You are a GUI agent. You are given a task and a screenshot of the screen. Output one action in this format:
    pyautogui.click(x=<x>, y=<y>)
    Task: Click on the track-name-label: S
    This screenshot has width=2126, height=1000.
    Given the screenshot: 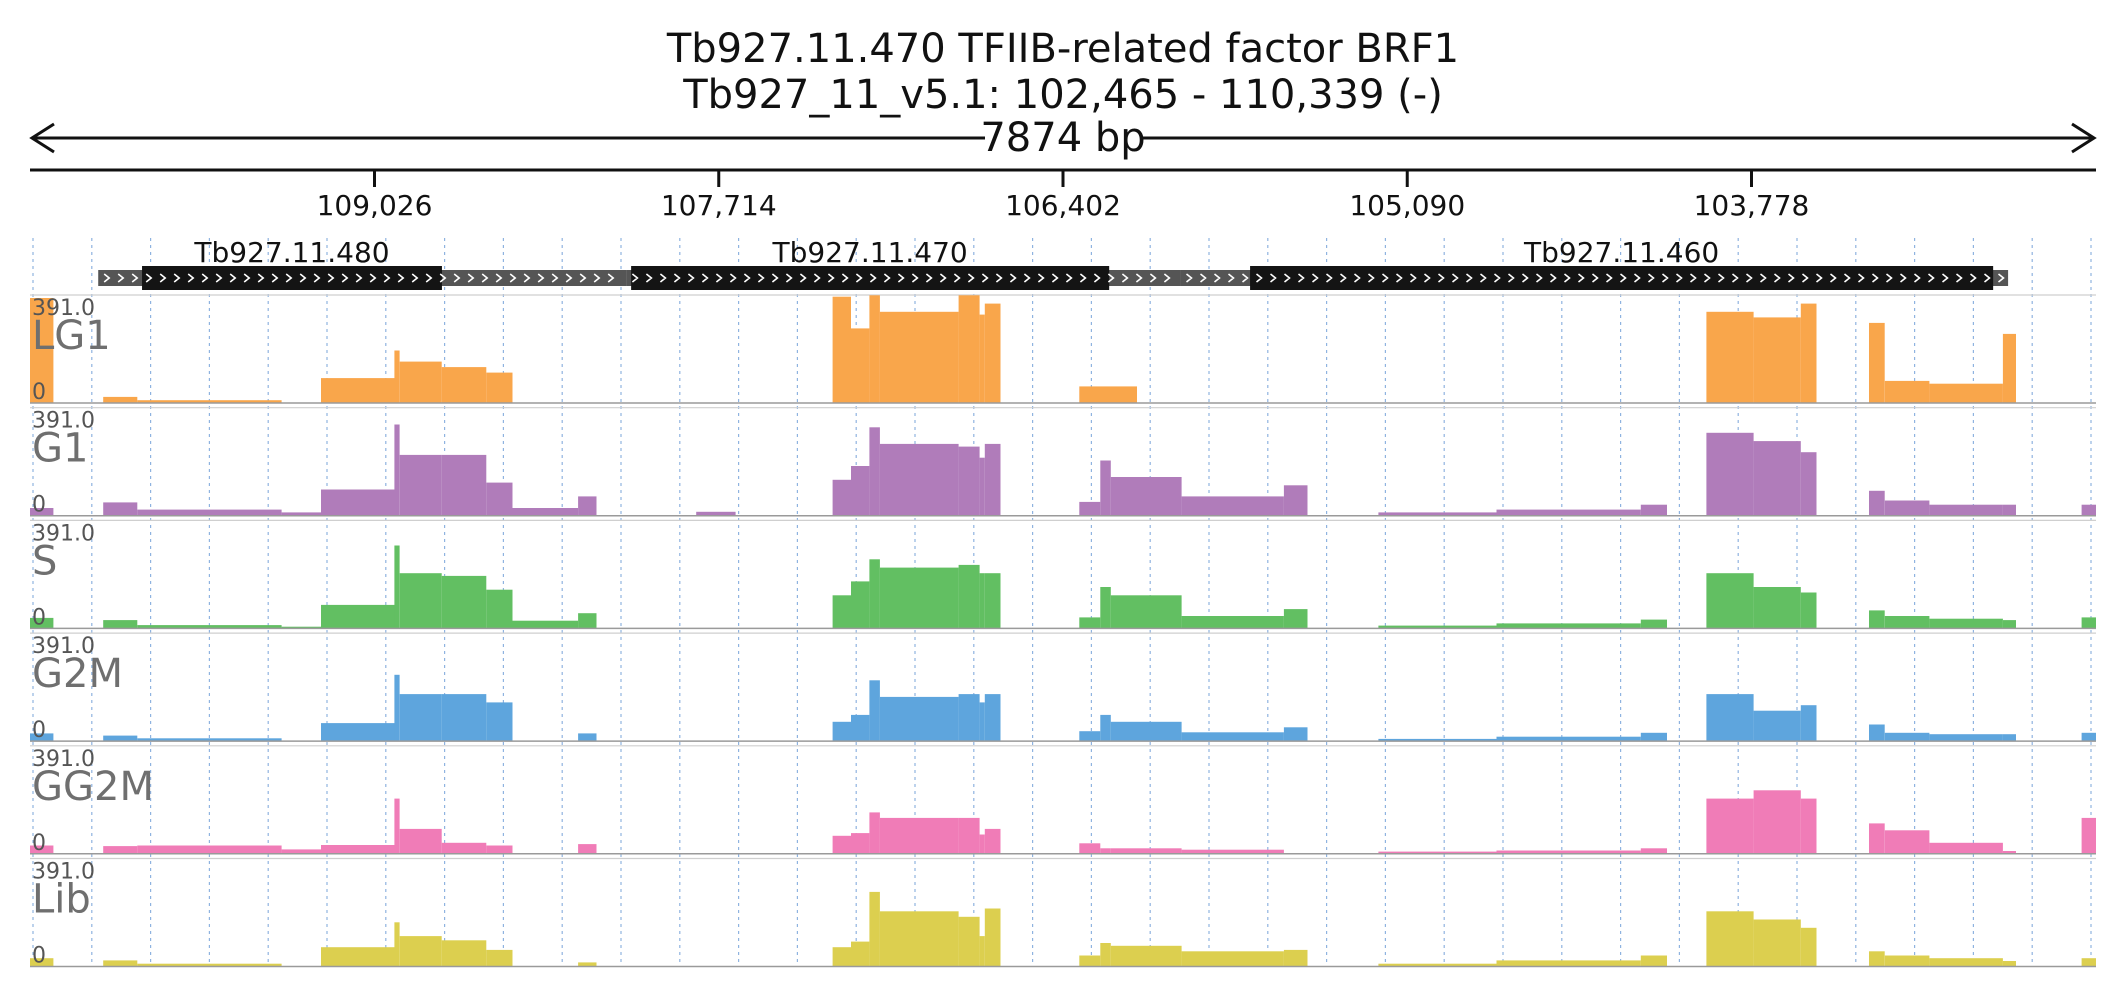 What is the action you would take?
    pyautogui.click(x=44, y=561)
    